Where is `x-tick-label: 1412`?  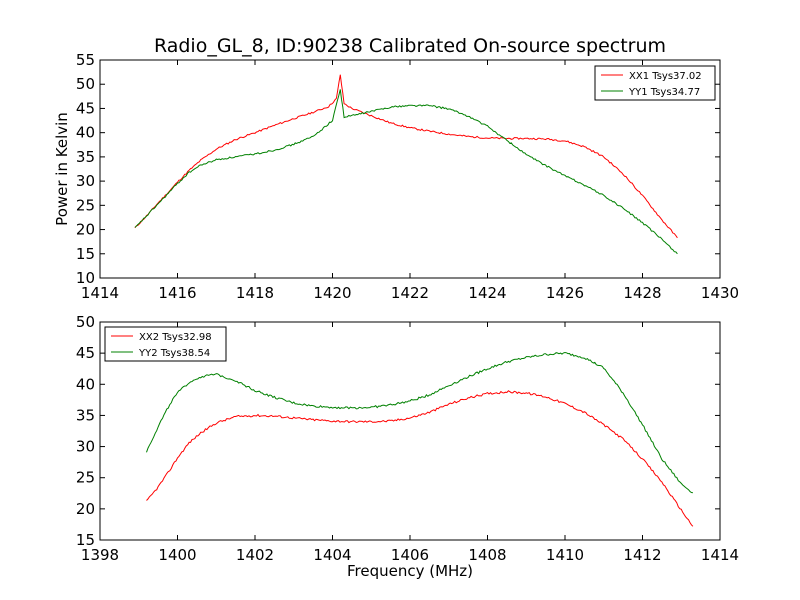 x-tick-label: 1412 is located at coordinates (642, 555).